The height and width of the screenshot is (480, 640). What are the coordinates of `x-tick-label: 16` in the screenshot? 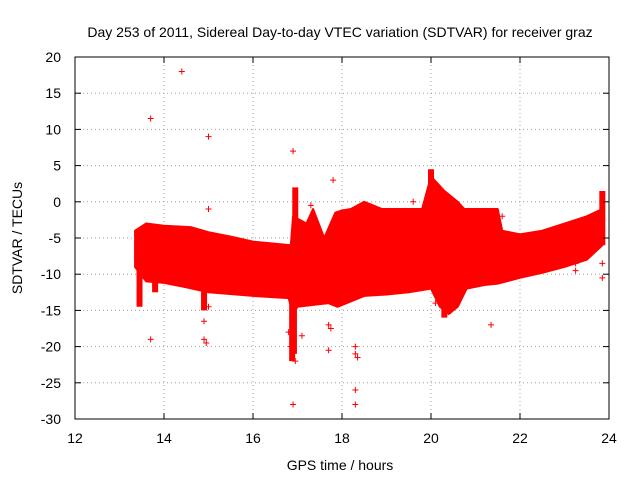 It's located at (253, 438).